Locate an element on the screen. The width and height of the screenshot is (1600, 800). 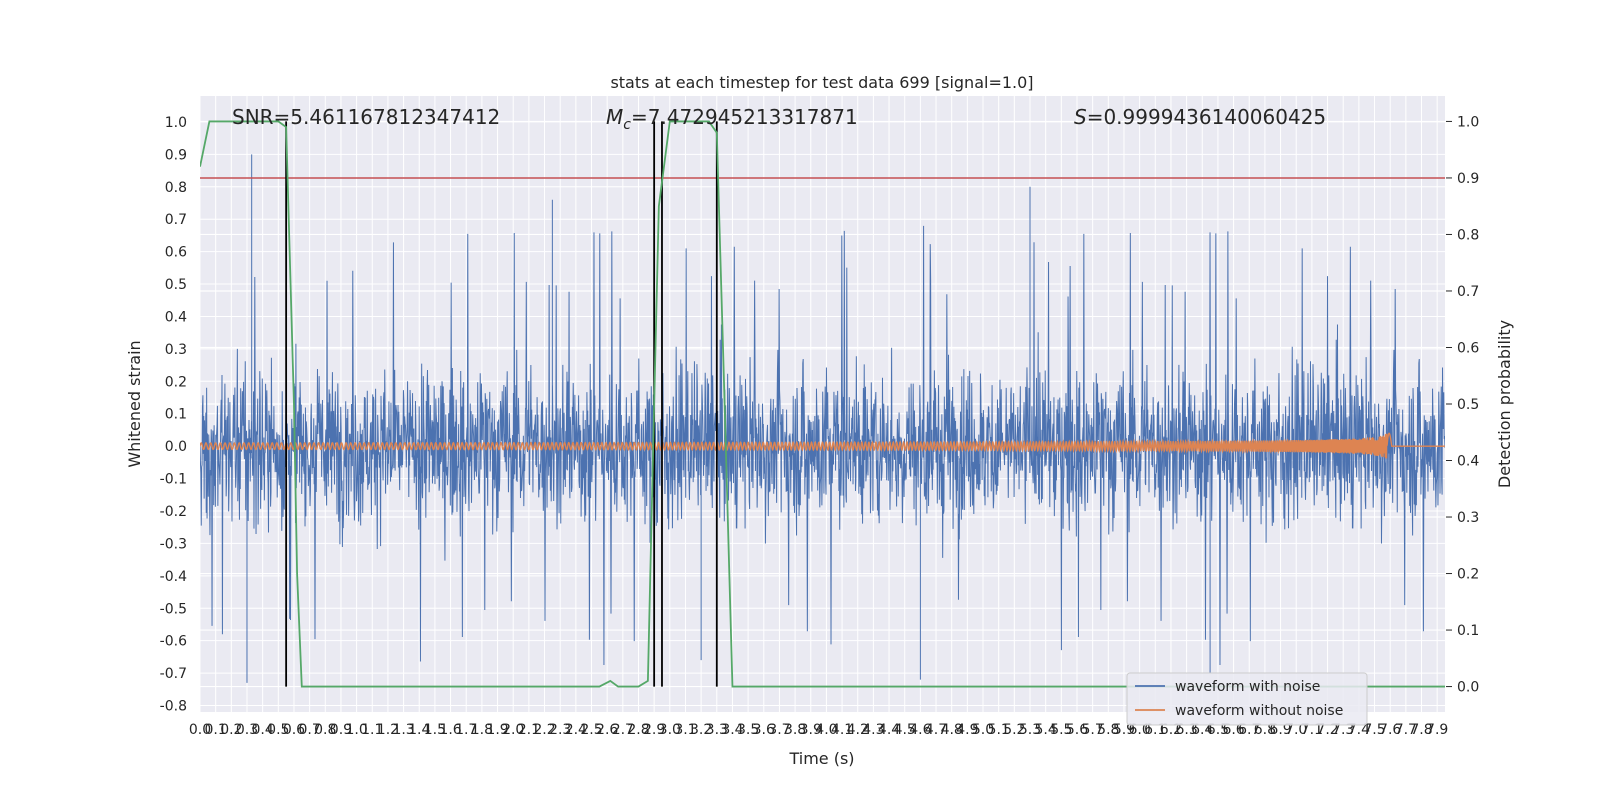
x-tick-label: 7.9 is located at coordinates (1437, 730).